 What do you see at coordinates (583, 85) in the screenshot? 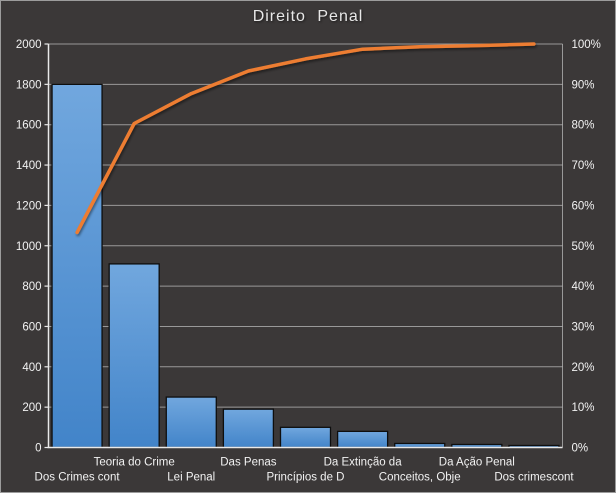
I see `percent-axis-tick-label: 90%` at bounding box center [583, 85].